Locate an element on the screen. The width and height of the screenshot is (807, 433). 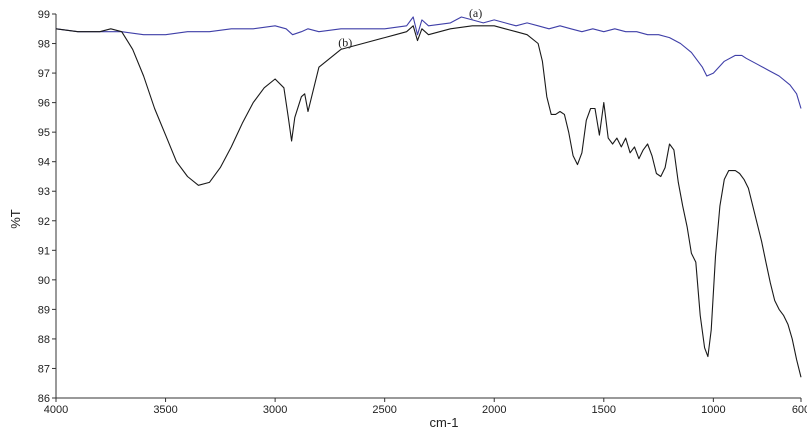
series-annotation: (a) is located at coordinates (475, 13).